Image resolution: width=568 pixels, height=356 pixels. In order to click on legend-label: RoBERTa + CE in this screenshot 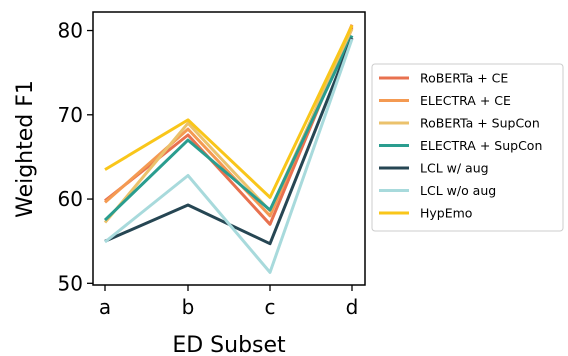, I will do `click(464, 78)`.